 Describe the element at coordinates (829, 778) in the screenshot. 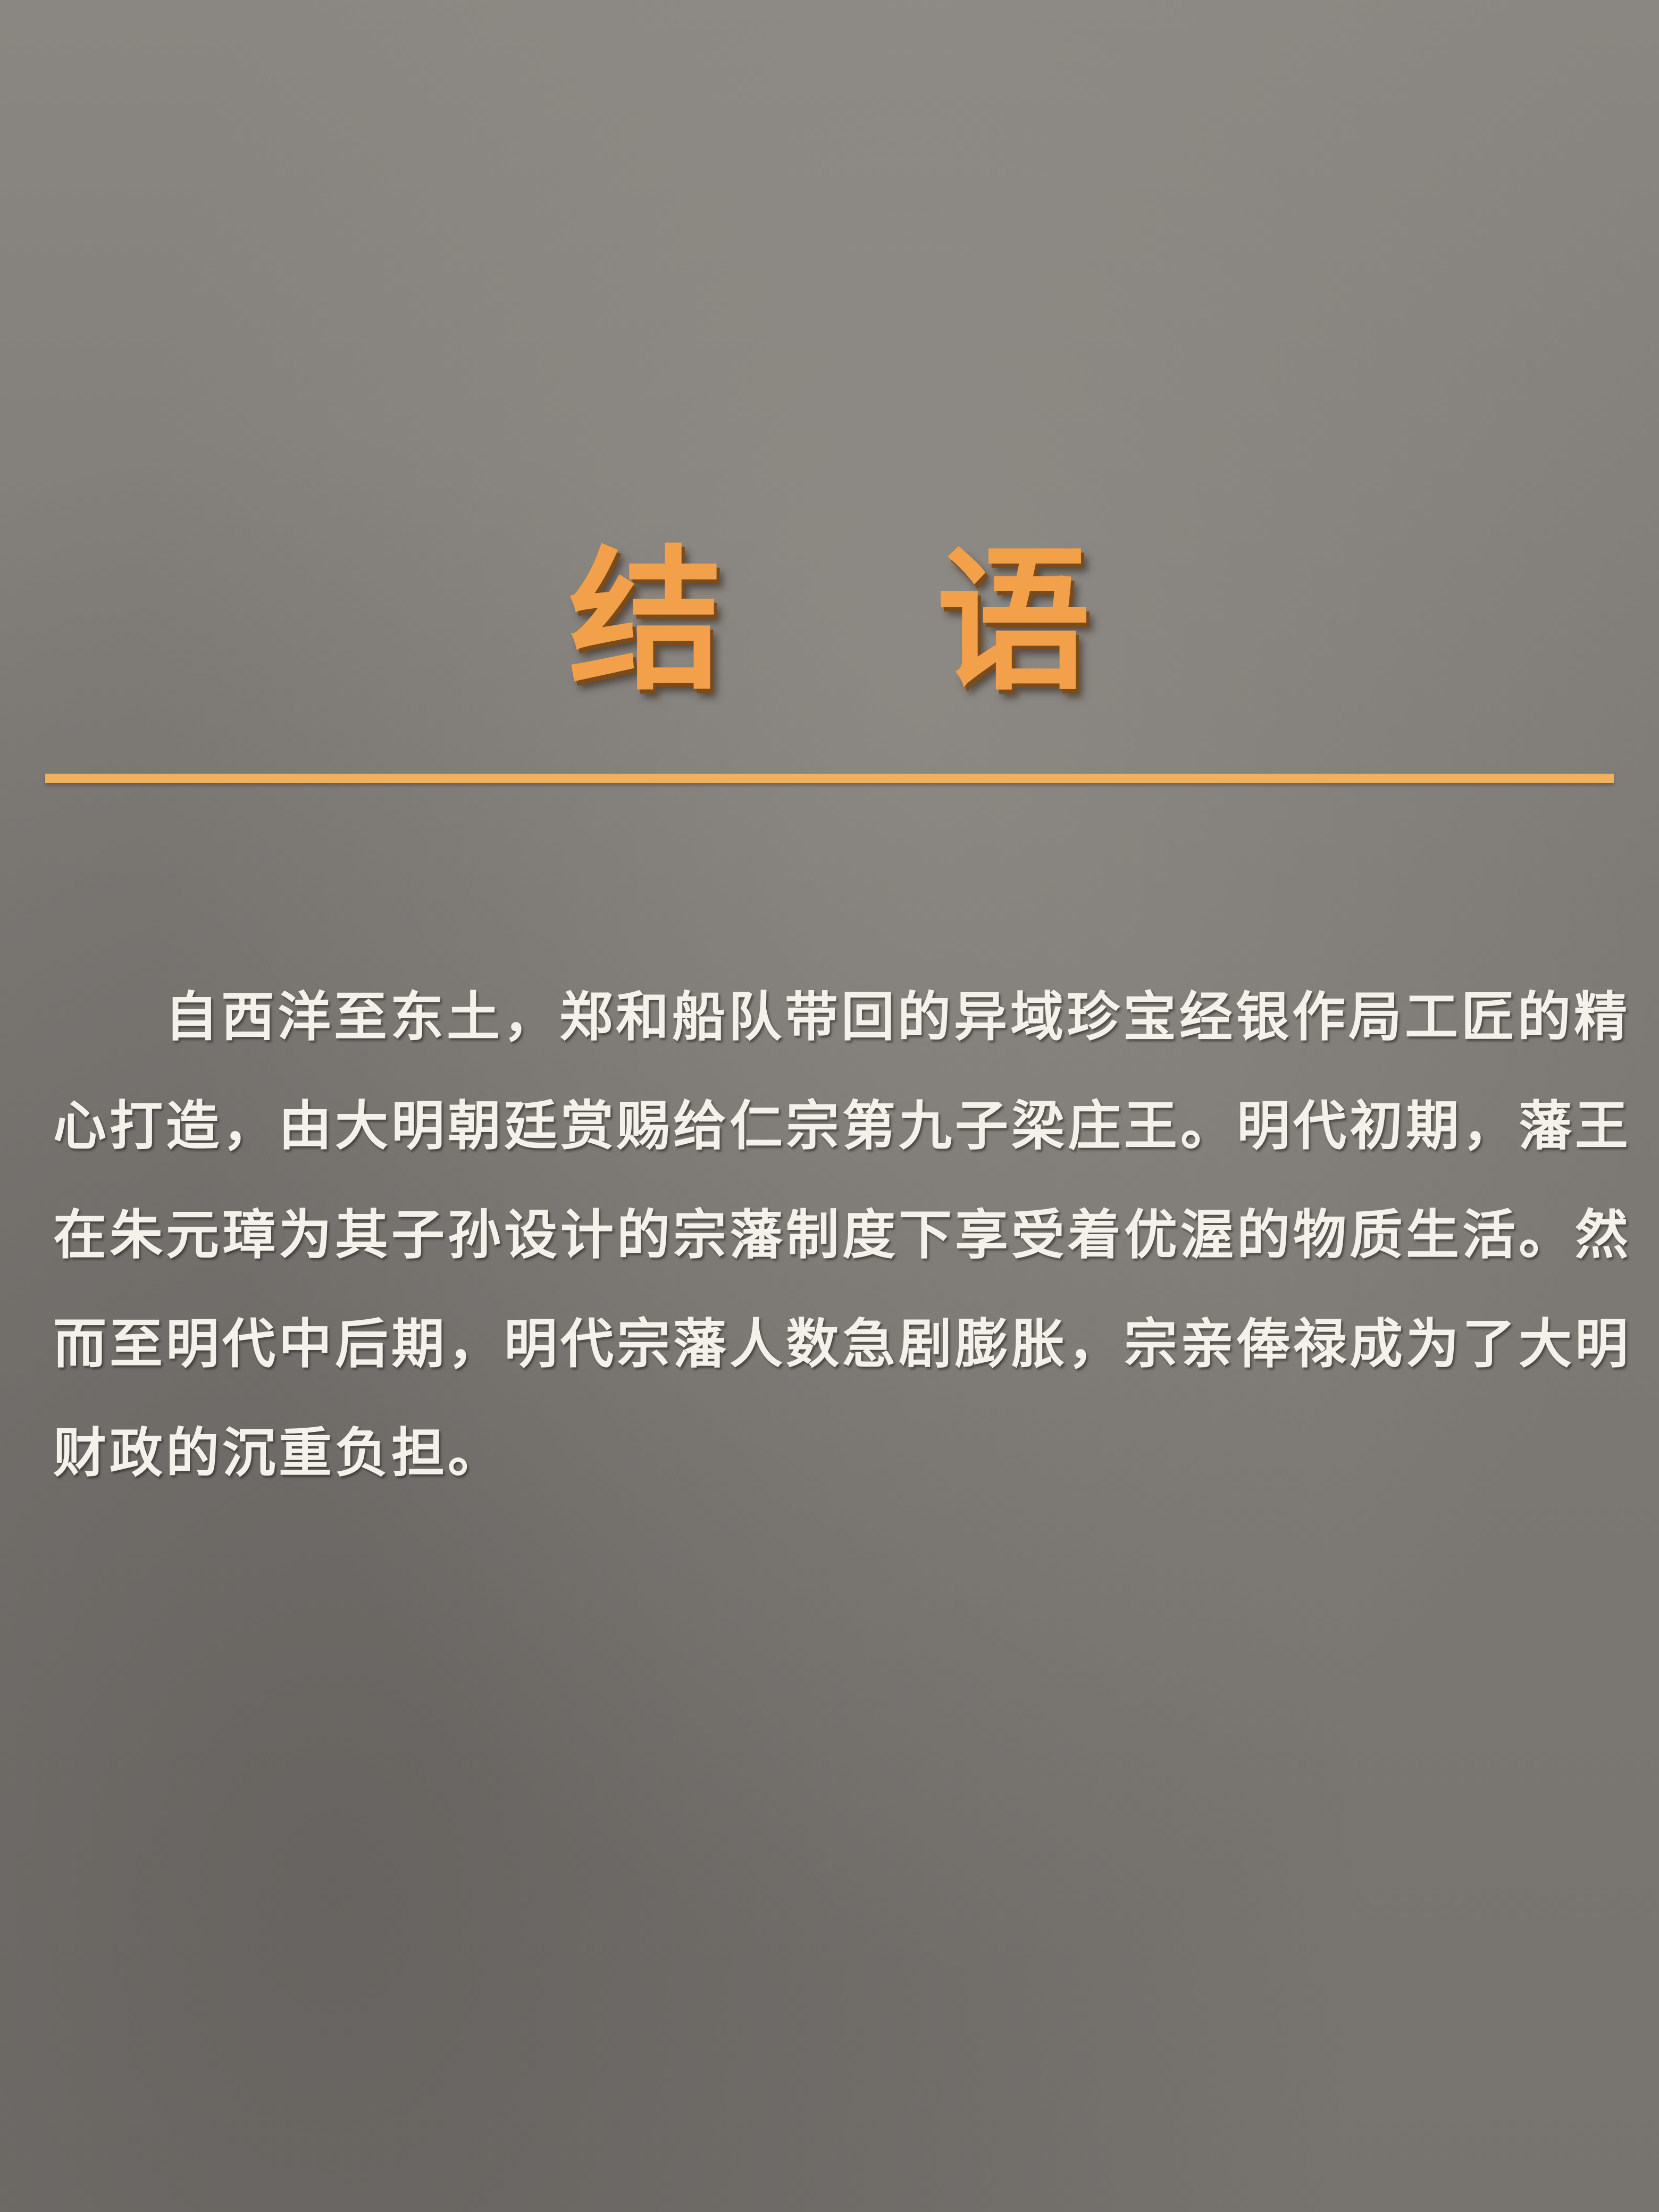

I see `title-divider` at that location.